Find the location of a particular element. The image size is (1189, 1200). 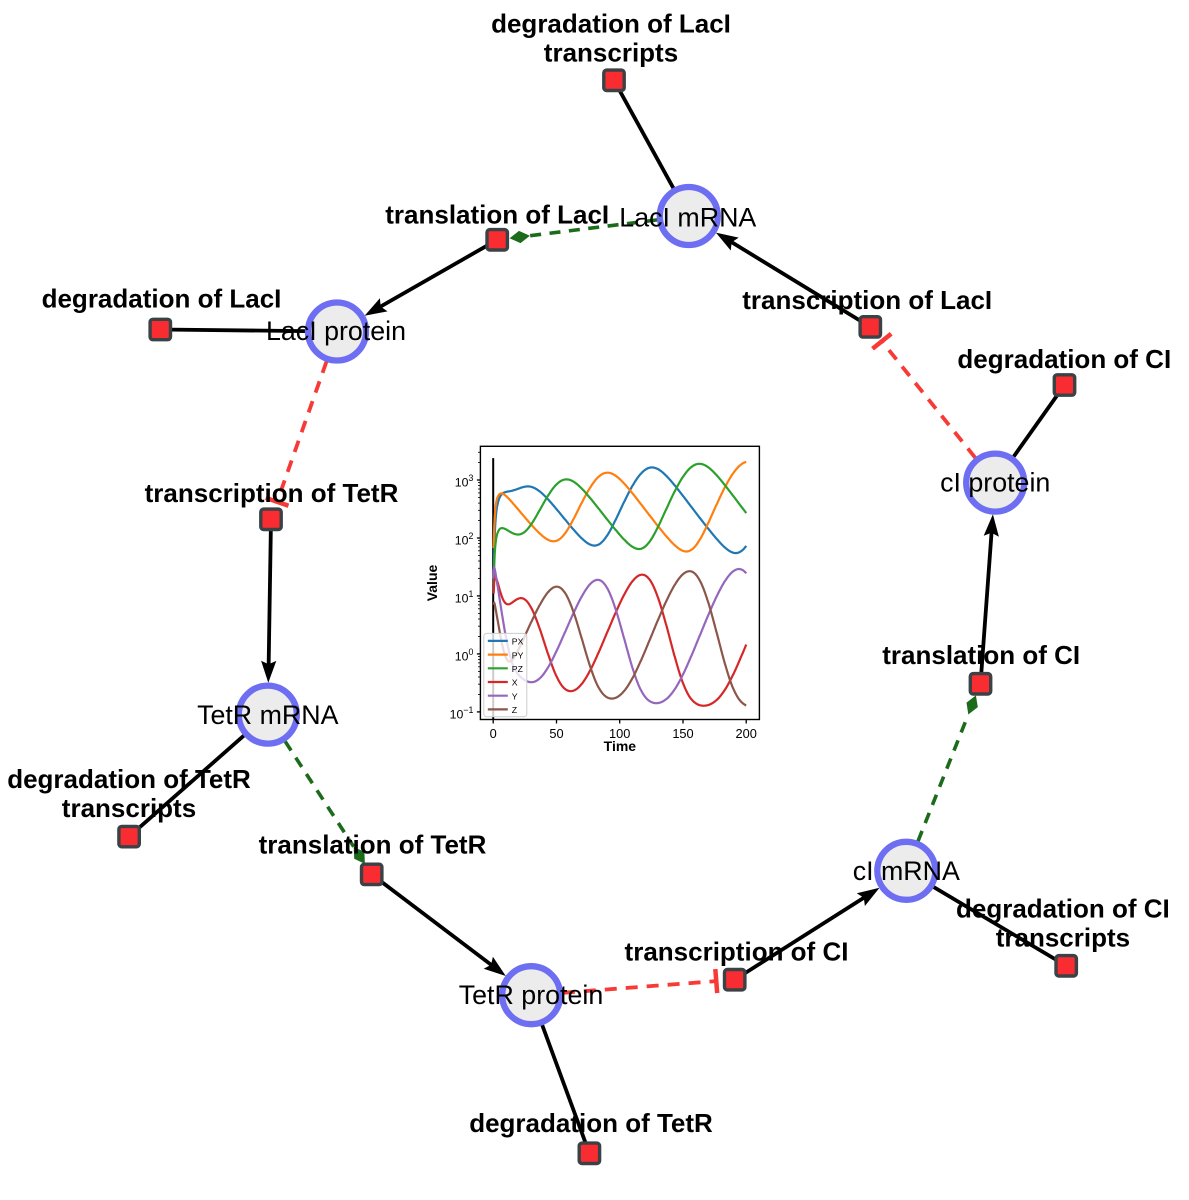

svg-text: 0 is located at coordinates (493, 733).